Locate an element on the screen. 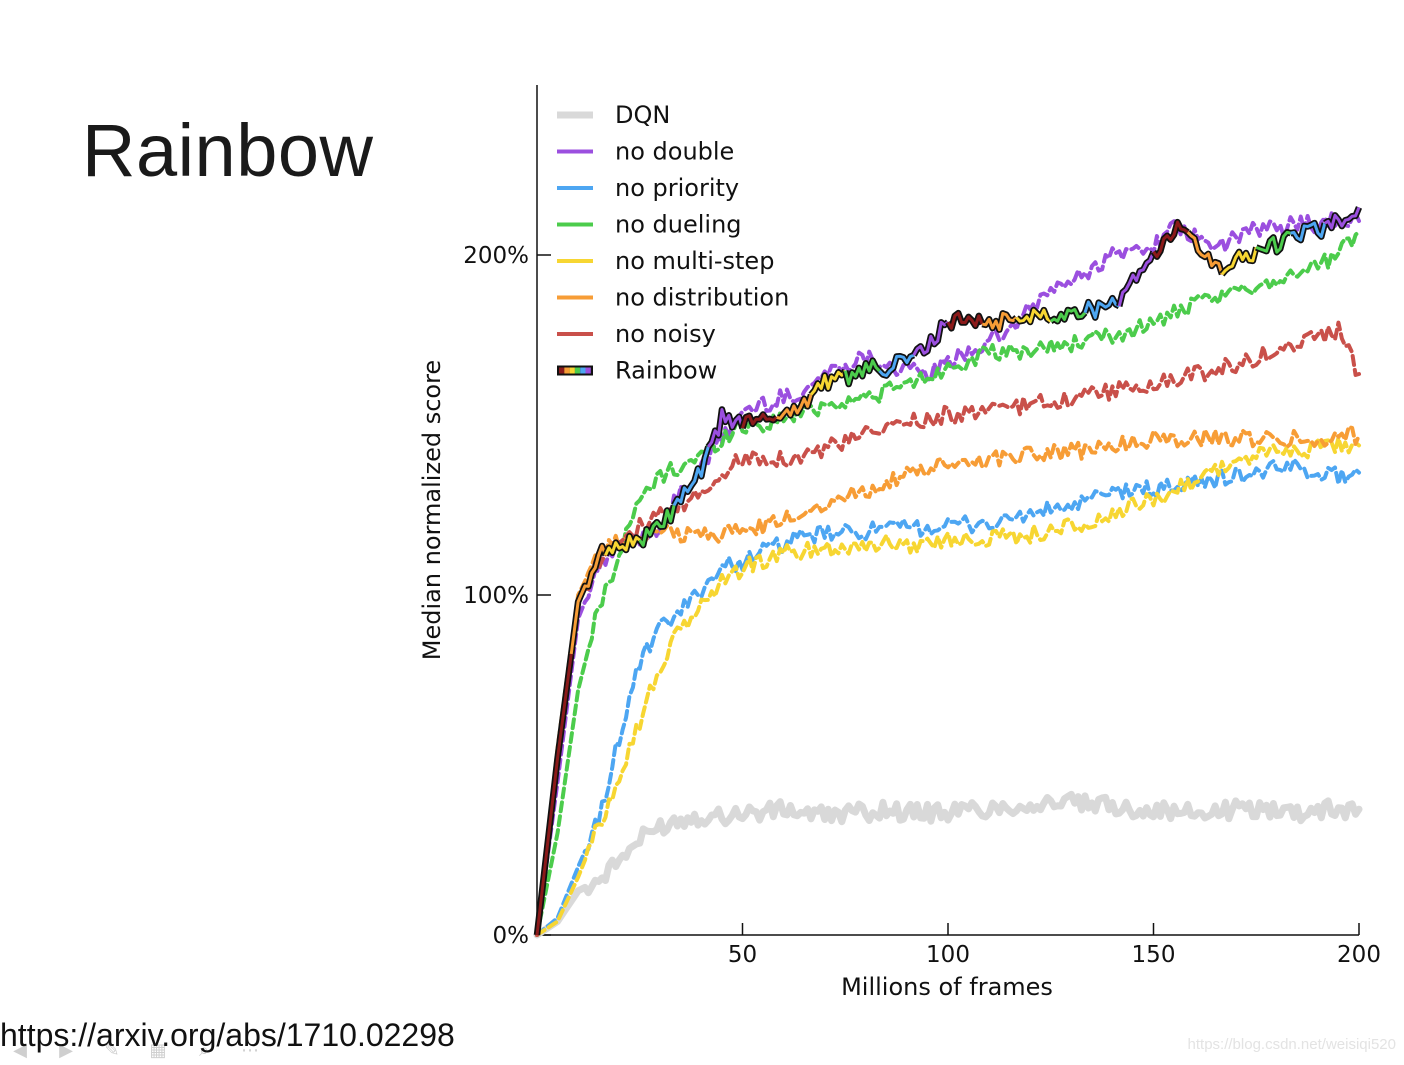  viewer-toolbar: ◀ ▶ ✎ ▦ ⌕ ⋯ is located at coordinates (135, 1050).